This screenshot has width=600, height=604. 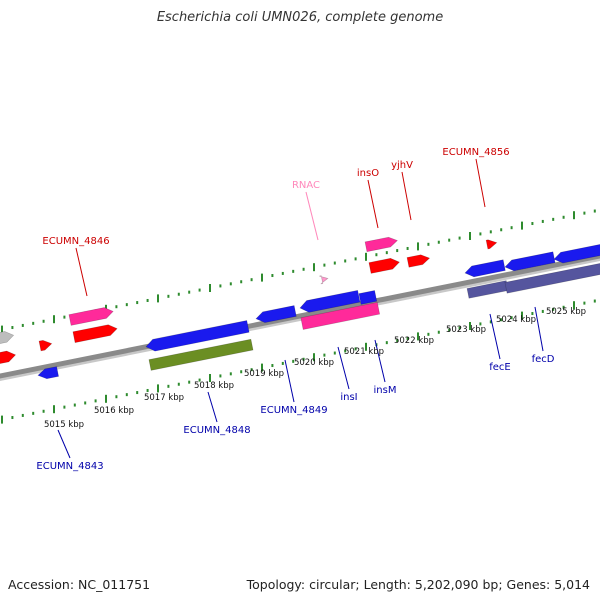 I want to click on gene-grey-partial, so click(x=7, y=337).